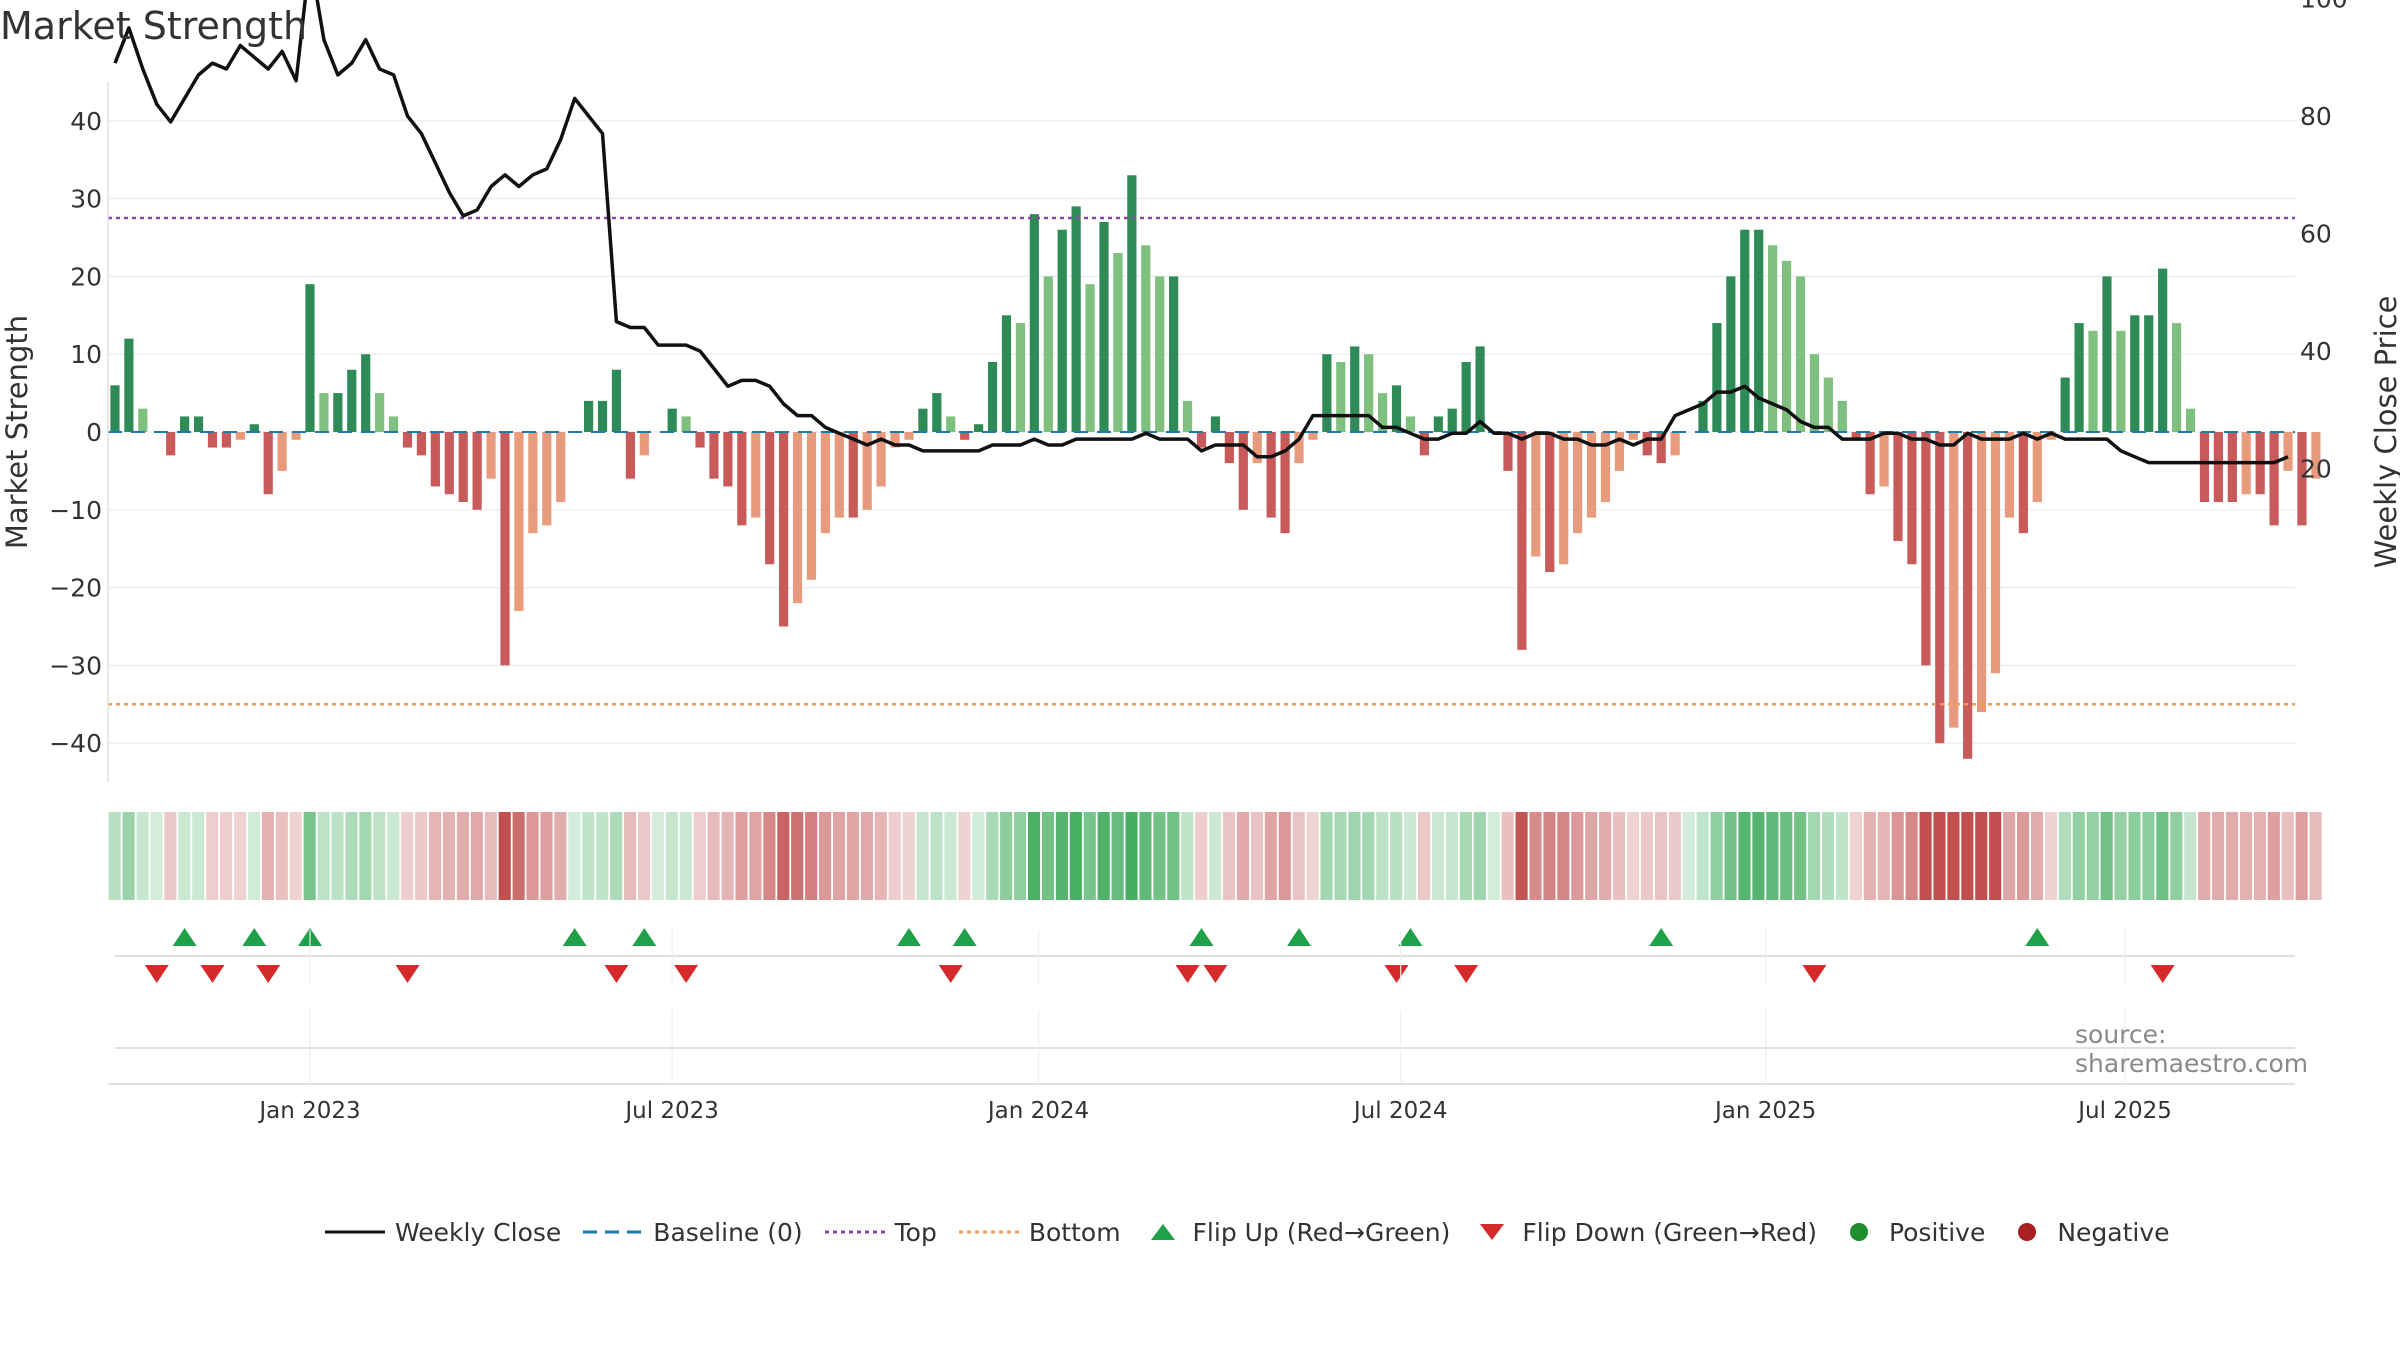 Image resolution: width=2400 pixels, height=1350 pixels. What do you see at coordinates (1321, 1232) in the screenshot?
I see `legend-label: Flip Up (Red→Green)` at bounding box center [1321, 1232].